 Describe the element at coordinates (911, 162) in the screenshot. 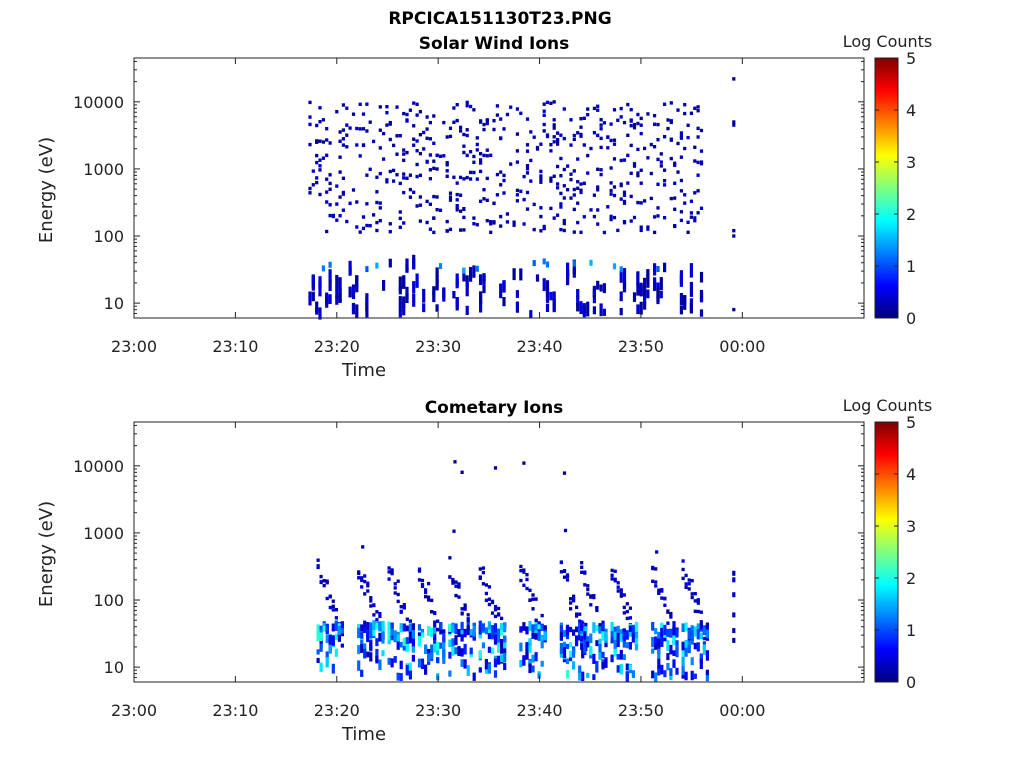

I see `colorbar-tick-label: 3` at that location.